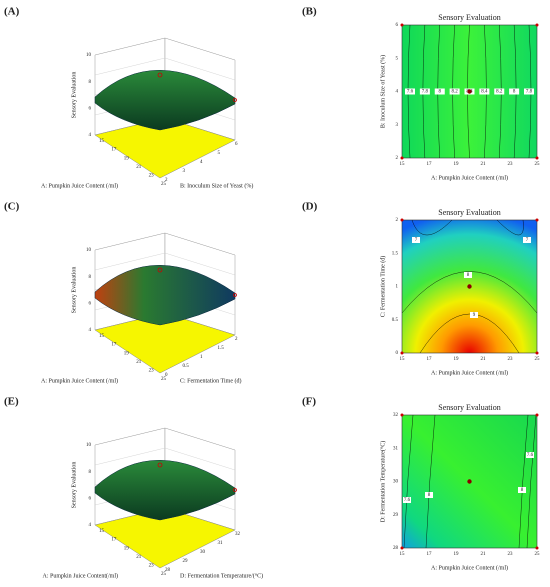 The width and height of the screenshot is (550, 587). Describe the element at coordinates (484, 92) in the screenshot. I see `level-label: 8.4` at that location.